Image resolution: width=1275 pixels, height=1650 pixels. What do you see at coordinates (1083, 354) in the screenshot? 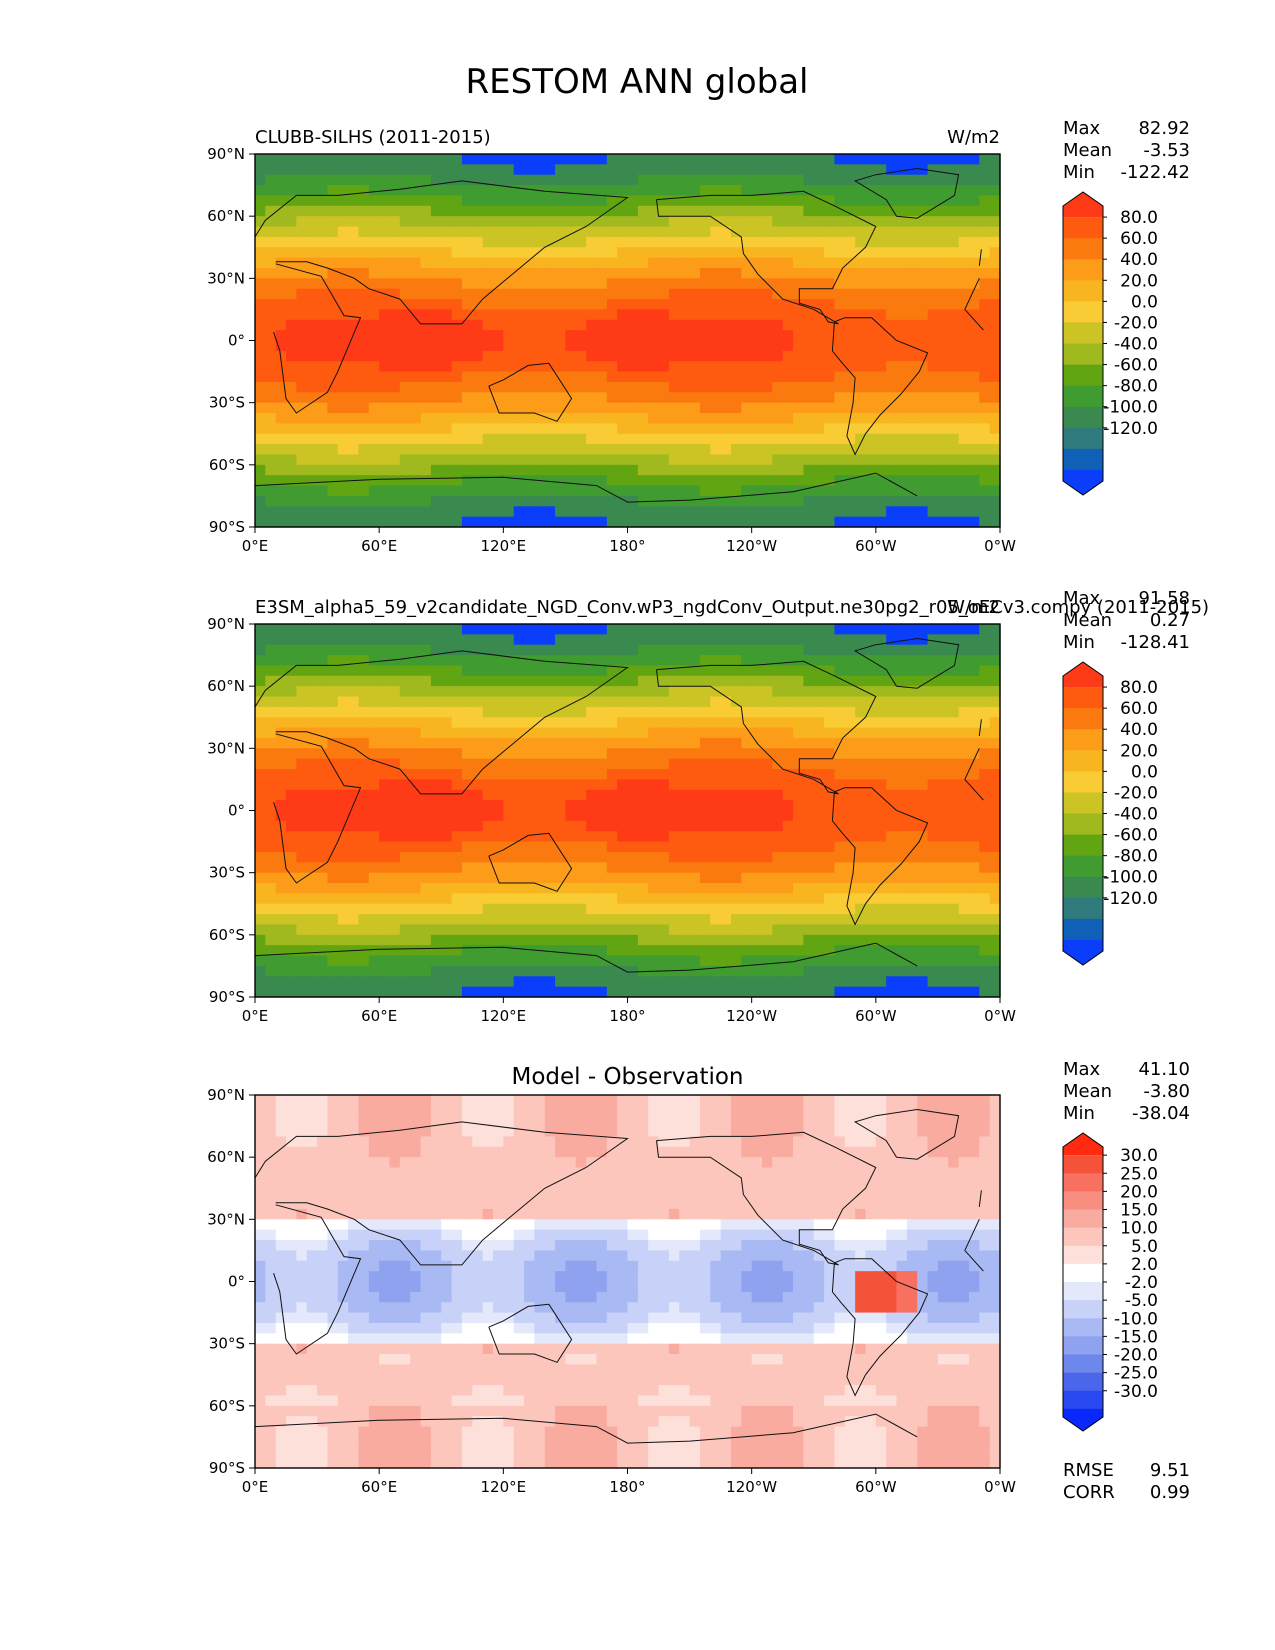
I see `colorbar-band` at bounding box center [1083, 354].